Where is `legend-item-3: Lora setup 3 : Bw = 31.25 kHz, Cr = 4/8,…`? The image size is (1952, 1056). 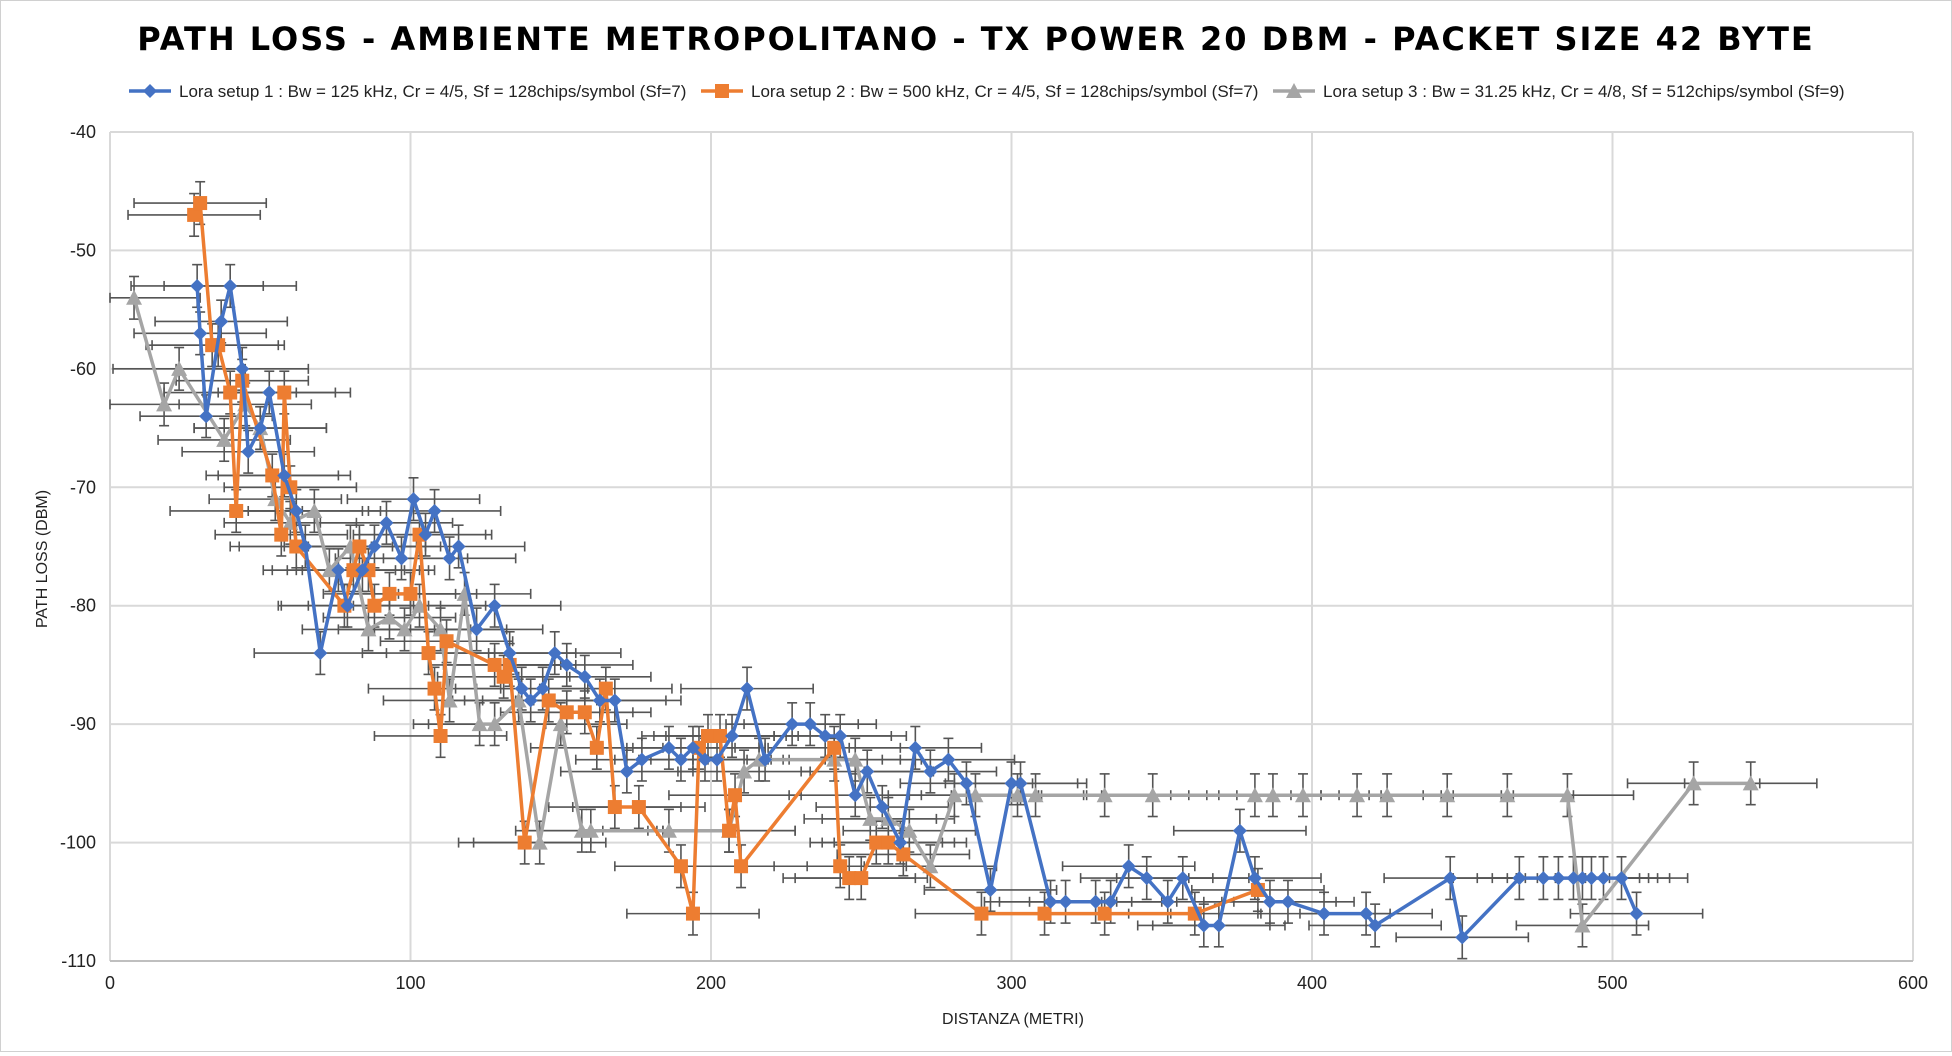
legend-item-3: Lora setup 3 : Bw = 31.25 kHz, Cr = 4/8,… is located at coordinates (1559, 91).